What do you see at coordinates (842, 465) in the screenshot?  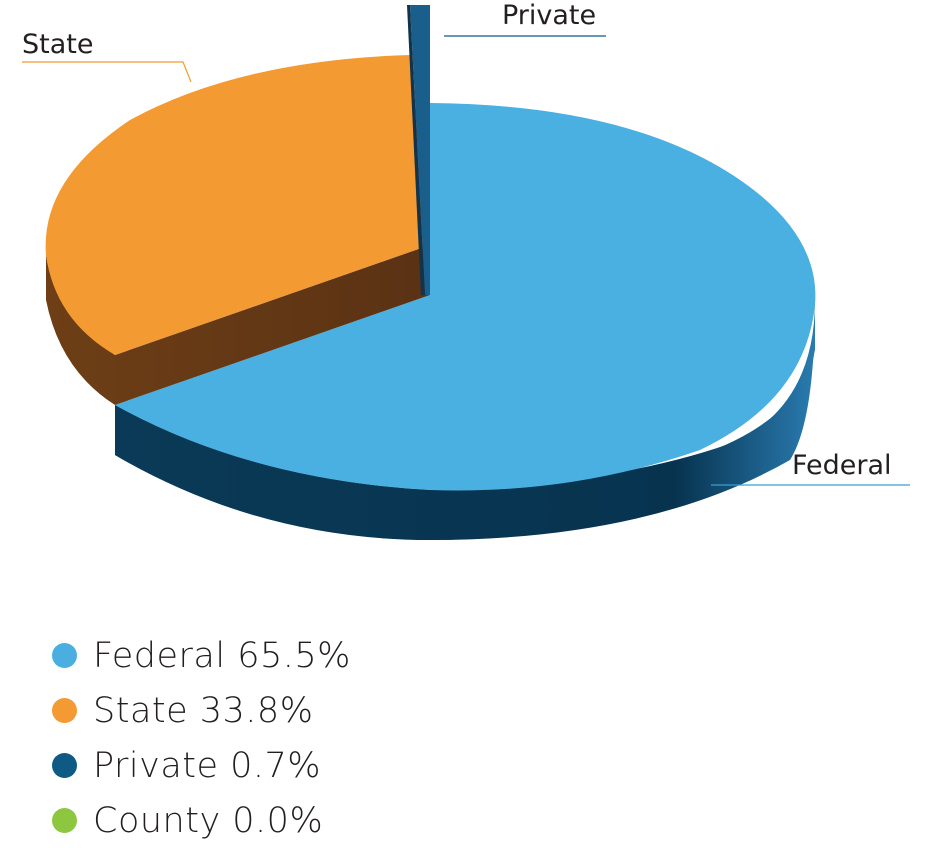 I see `federal-callout-label: Federal` at bounding box center [842, 465].